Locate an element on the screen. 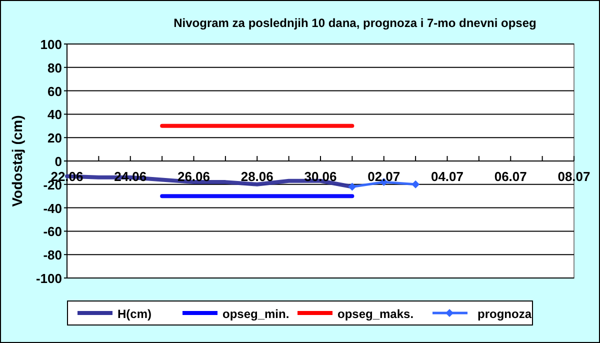  y-tick-label: 0 is located at coordinates (58, 161).